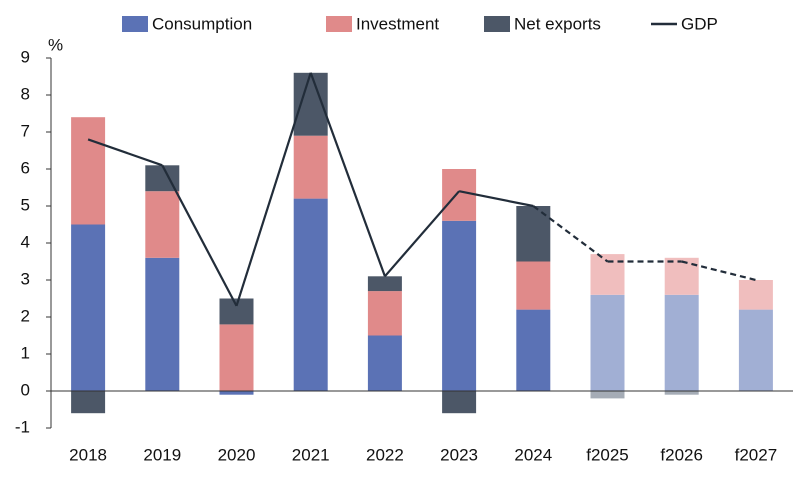 Image resolution: width=809 pixels, height=477 pixels. What do you see at coordinates (25, 130) in the screenshot?
I see `y-tick-label: 7` at bounding box center [25, 130].